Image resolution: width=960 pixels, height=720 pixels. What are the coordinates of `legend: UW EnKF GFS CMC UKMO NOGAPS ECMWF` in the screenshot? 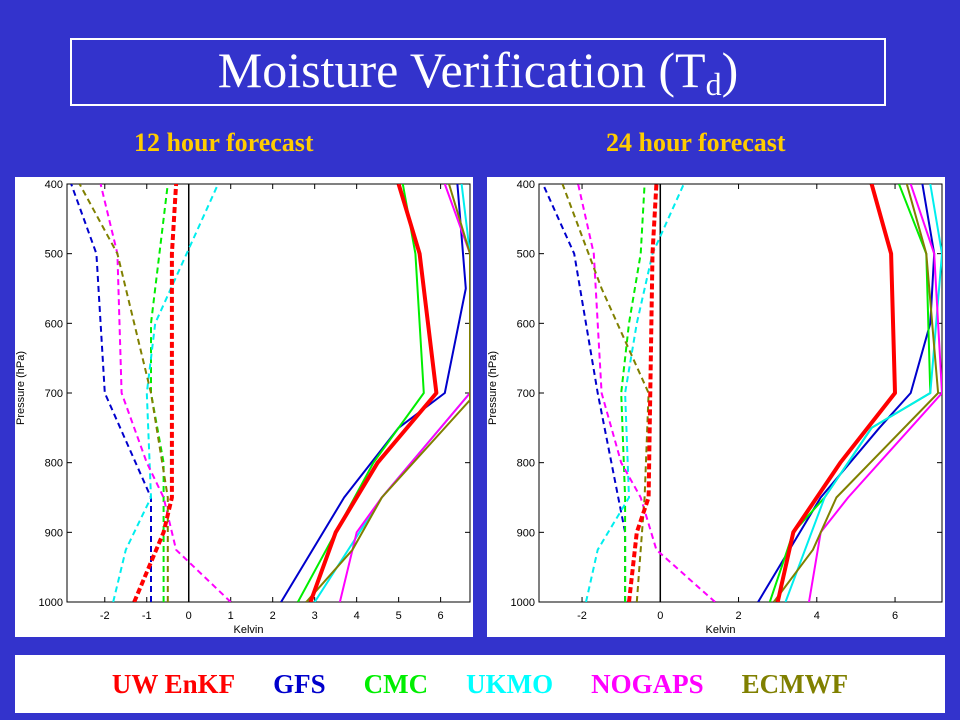 It's located at (480, 684).